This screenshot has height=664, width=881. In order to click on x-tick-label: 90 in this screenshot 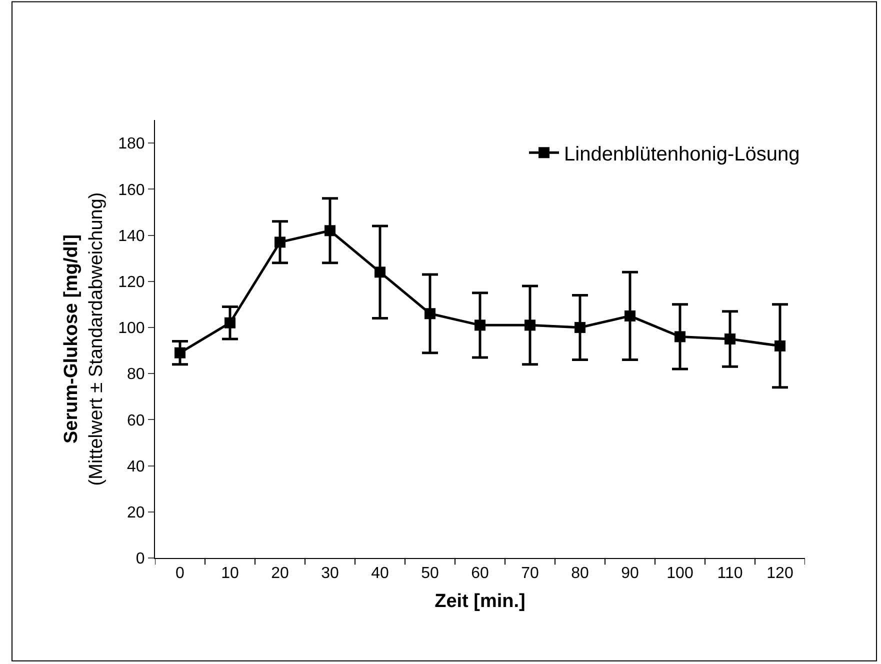, I will do `click(630, 573)`.